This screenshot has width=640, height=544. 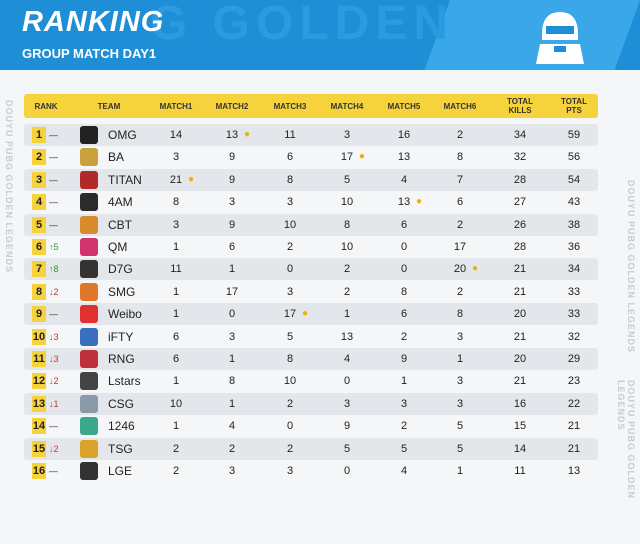 I want to click on total-pts: 21, so click(x=574, y=448).